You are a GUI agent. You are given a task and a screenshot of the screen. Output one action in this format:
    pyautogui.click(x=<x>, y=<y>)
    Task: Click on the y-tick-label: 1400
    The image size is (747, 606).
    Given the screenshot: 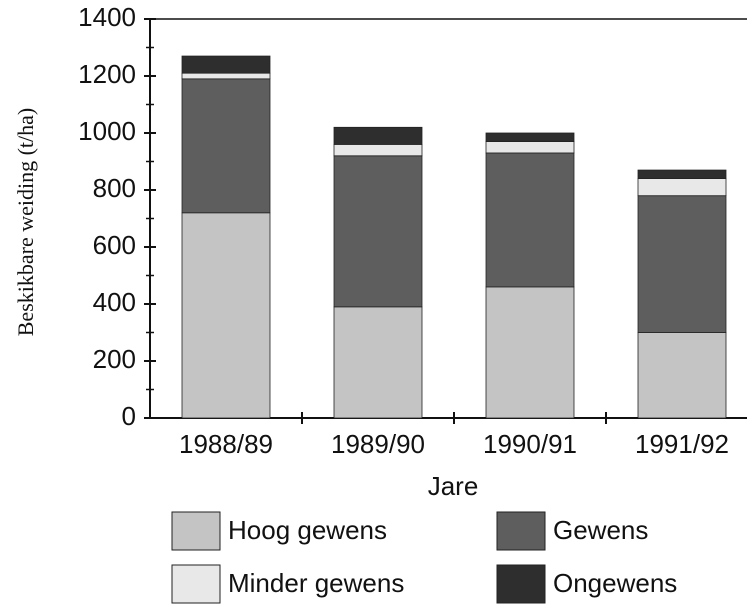 What is the action you would take?
    pyautogui.click(x=107, y=17)
    